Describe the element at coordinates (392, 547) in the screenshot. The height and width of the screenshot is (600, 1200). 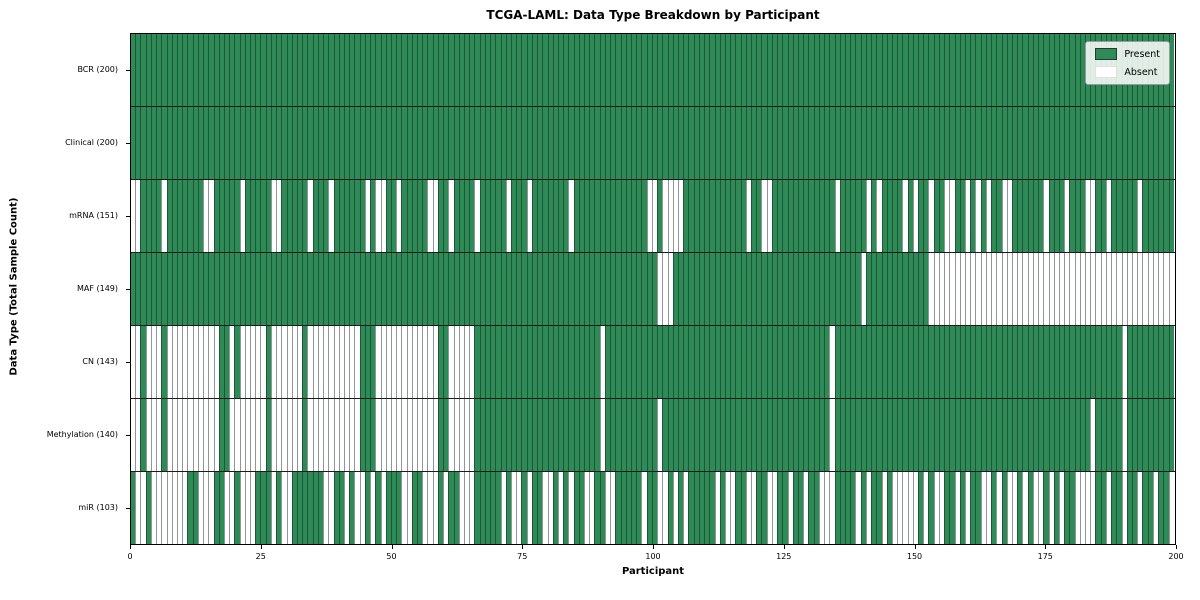
I see `x-tick-mark` at that location.